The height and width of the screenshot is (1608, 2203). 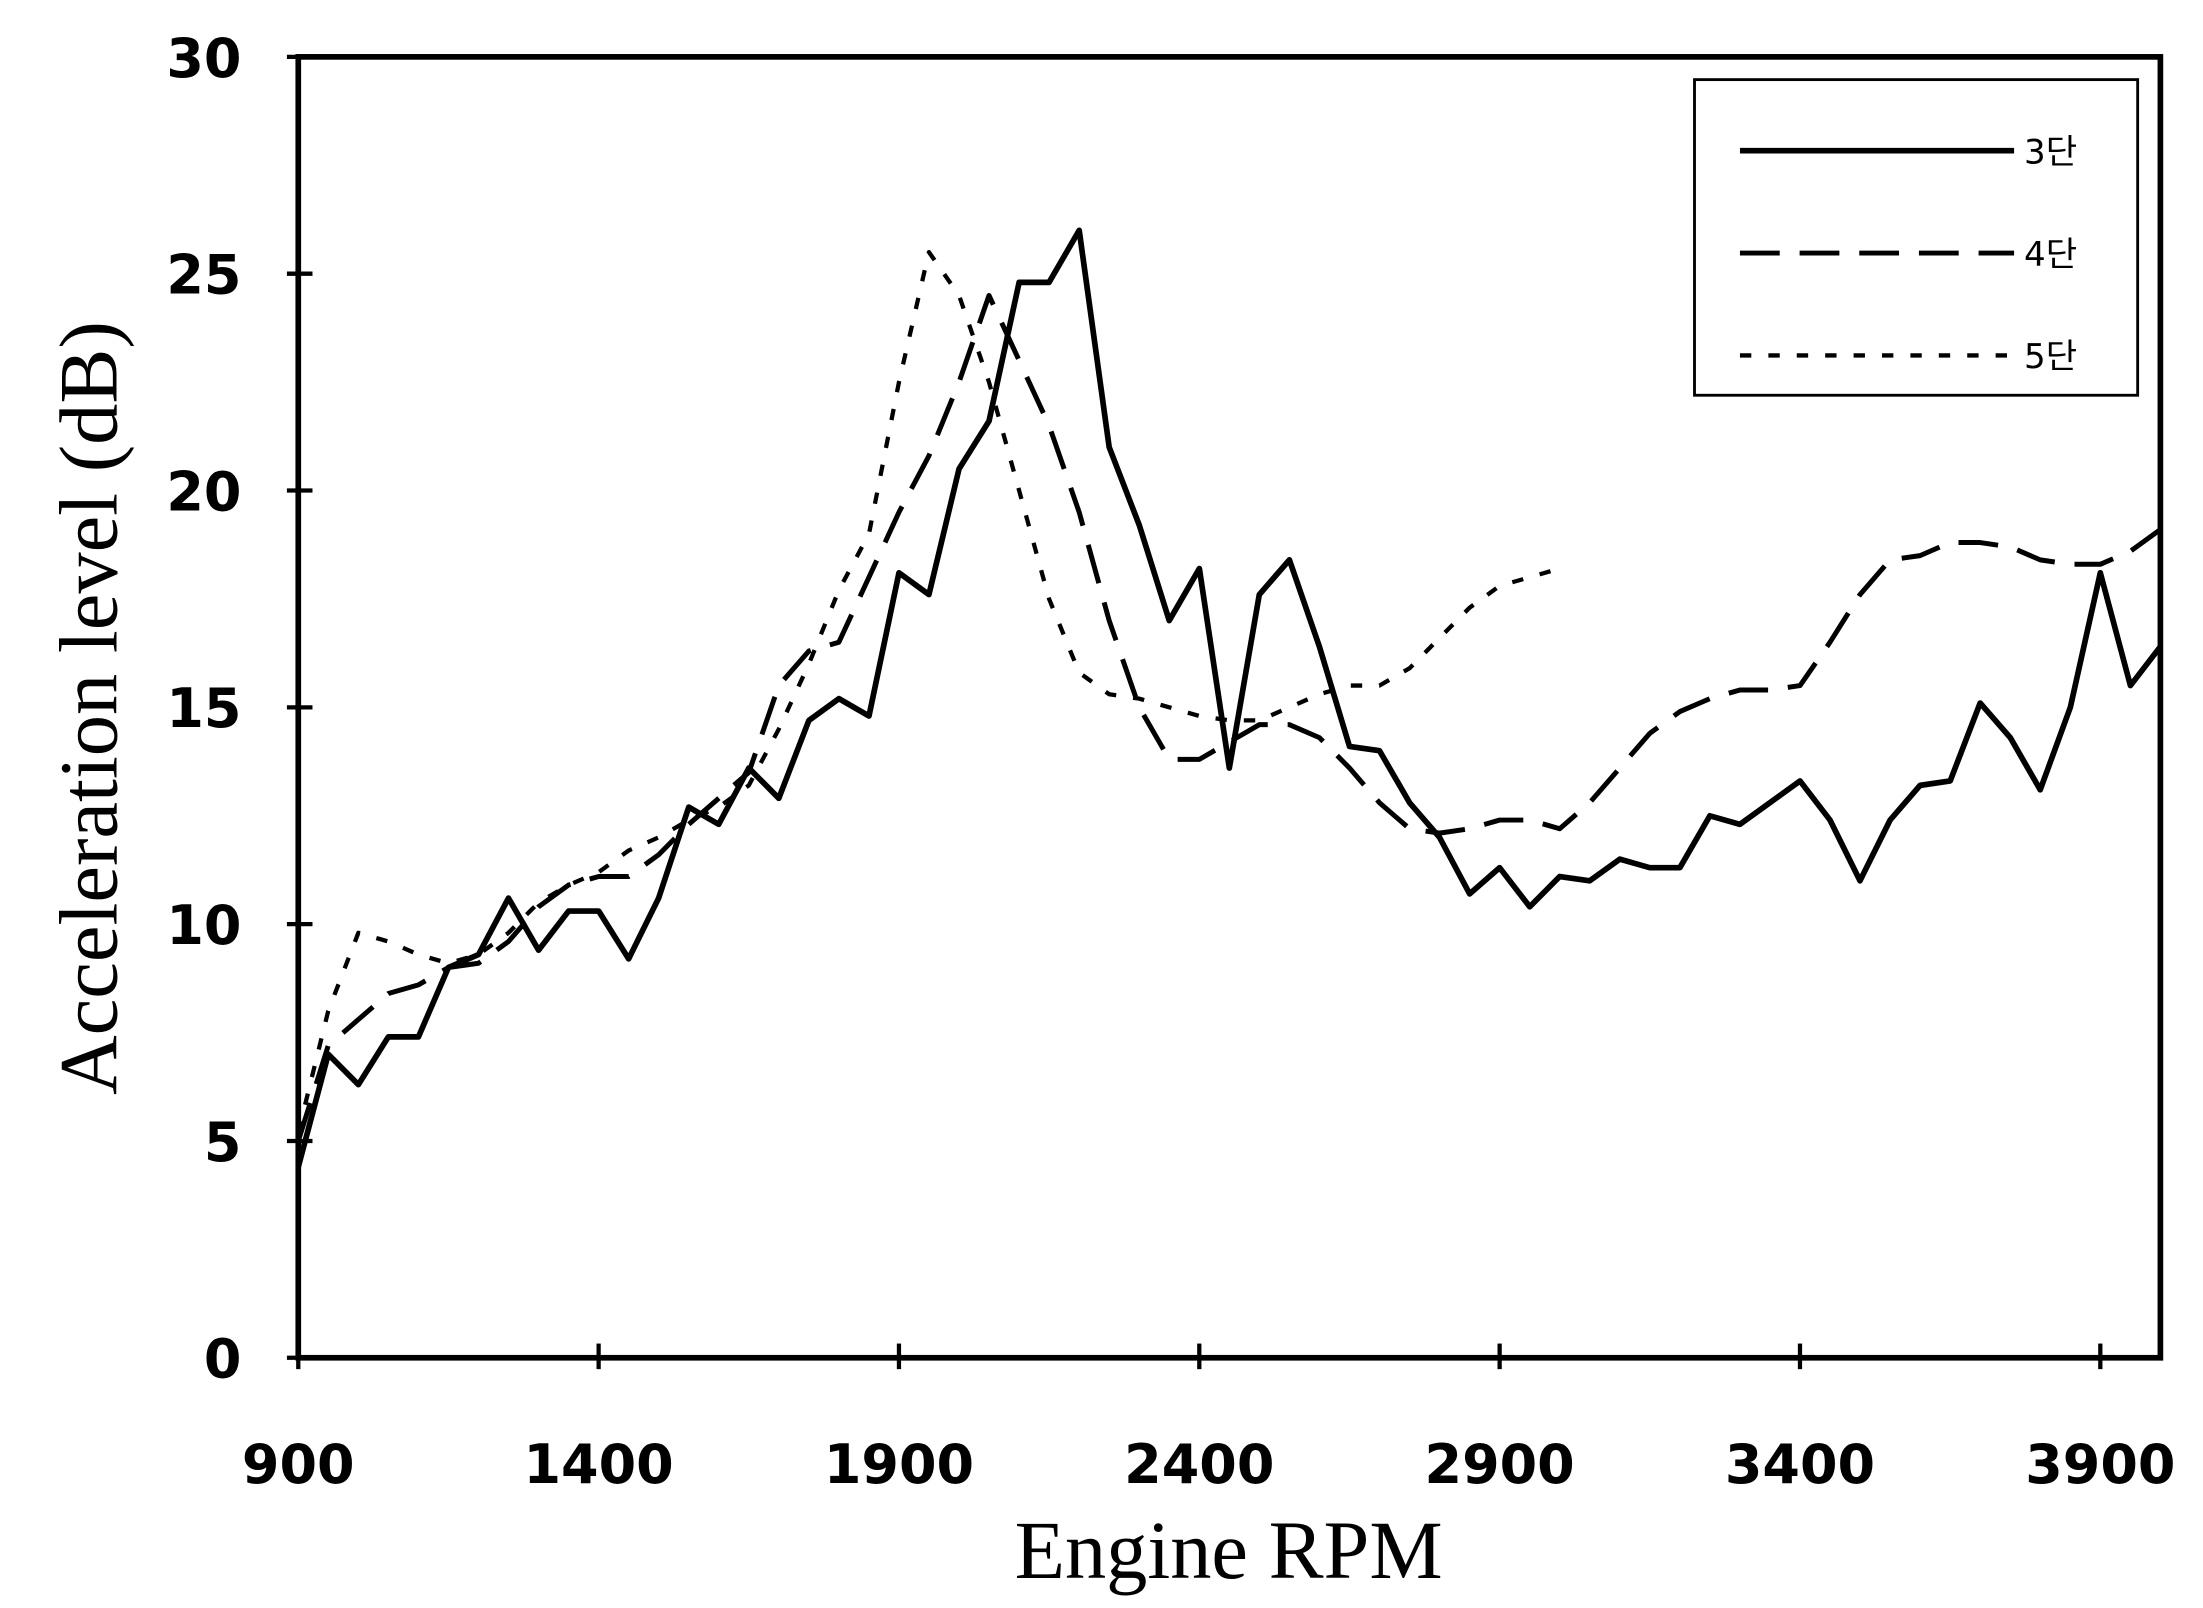 I want to click on y-tick-label: 0, so click(x=223, y=1359).